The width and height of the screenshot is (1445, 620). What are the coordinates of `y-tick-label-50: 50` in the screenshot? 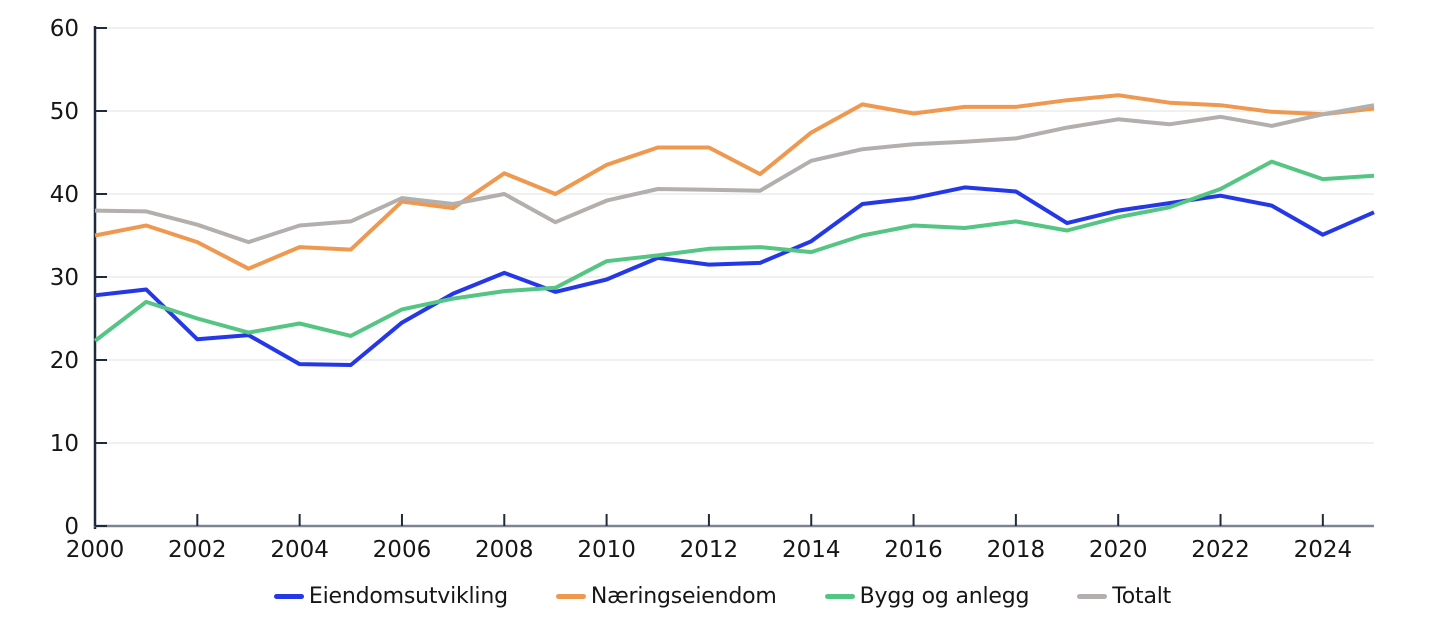 It's located at (64, 112).